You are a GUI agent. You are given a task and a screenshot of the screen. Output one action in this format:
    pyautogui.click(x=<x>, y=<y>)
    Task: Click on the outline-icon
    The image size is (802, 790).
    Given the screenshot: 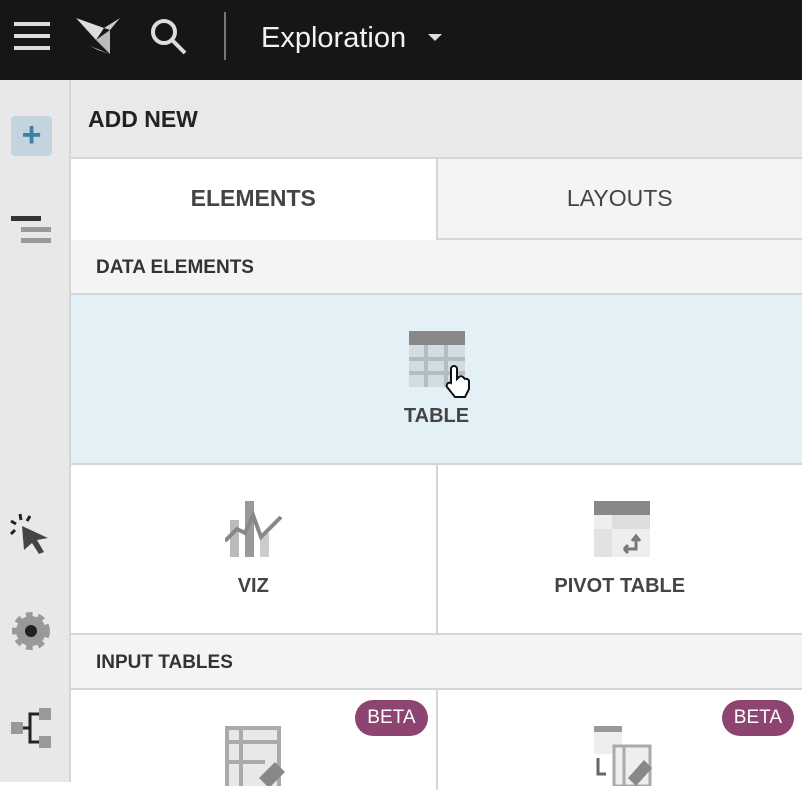 What is the action you would take?
    pyautogui.click(x=31, y=232)
    